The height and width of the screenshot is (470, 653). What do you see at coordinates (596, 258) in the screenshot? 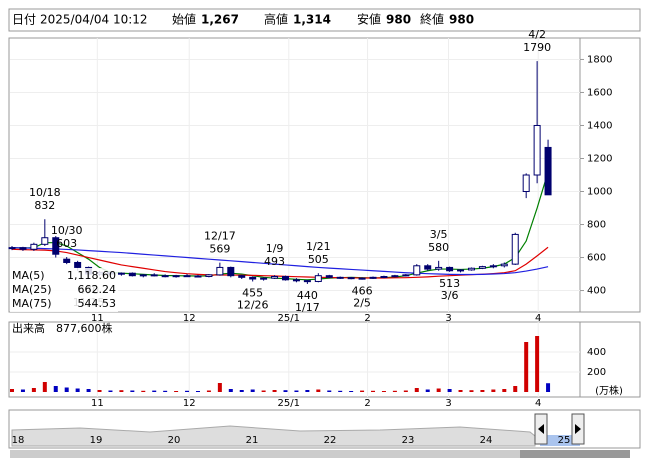
I see `y-tick-label: 600` at bounding box center [596, 258].